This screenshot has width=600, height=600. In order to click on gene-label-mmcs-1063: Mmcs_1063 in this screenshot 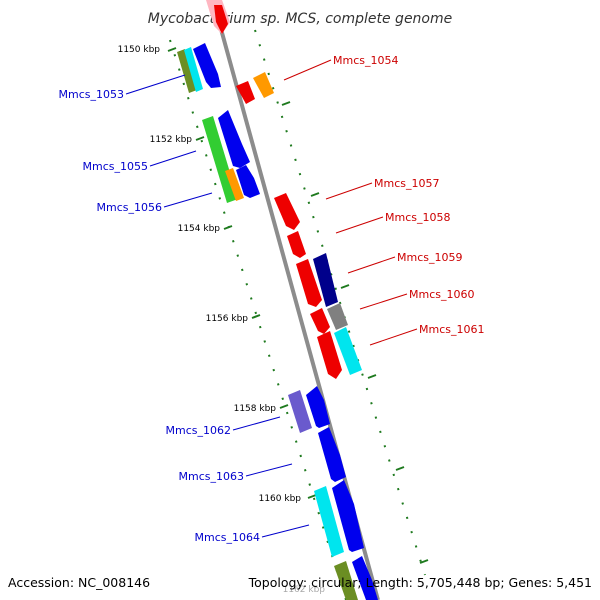, I will do `click(211, 476)`.